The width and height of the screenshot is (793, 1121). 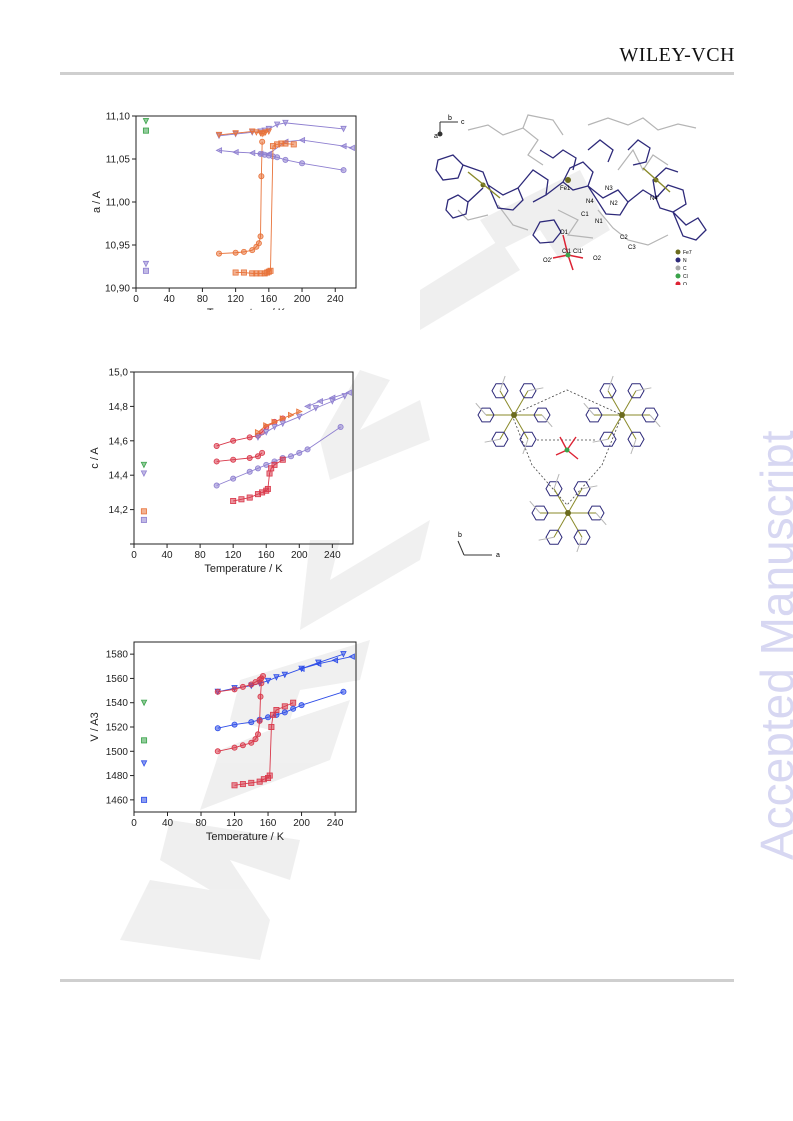 What do you see at coordinates (118, 117) in the screenshot?
I see `y-tick-label: 11,10` at bounding box center [118, 117].